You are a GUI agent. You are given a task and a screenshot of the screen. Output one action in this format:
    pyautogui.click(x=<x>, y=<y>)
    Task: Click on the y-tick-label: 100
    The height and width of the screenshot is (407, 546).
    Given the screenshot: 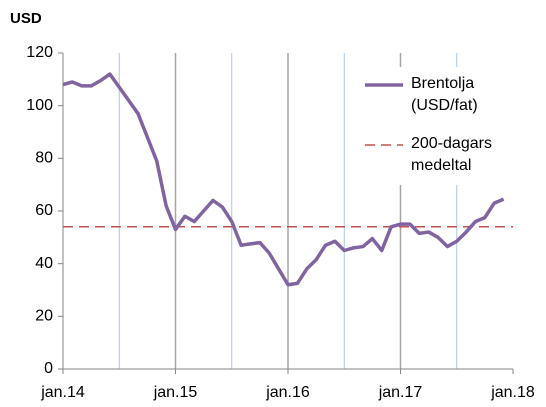 What is the action you would take?
    pyautogui.click(x=39, y=105)
    